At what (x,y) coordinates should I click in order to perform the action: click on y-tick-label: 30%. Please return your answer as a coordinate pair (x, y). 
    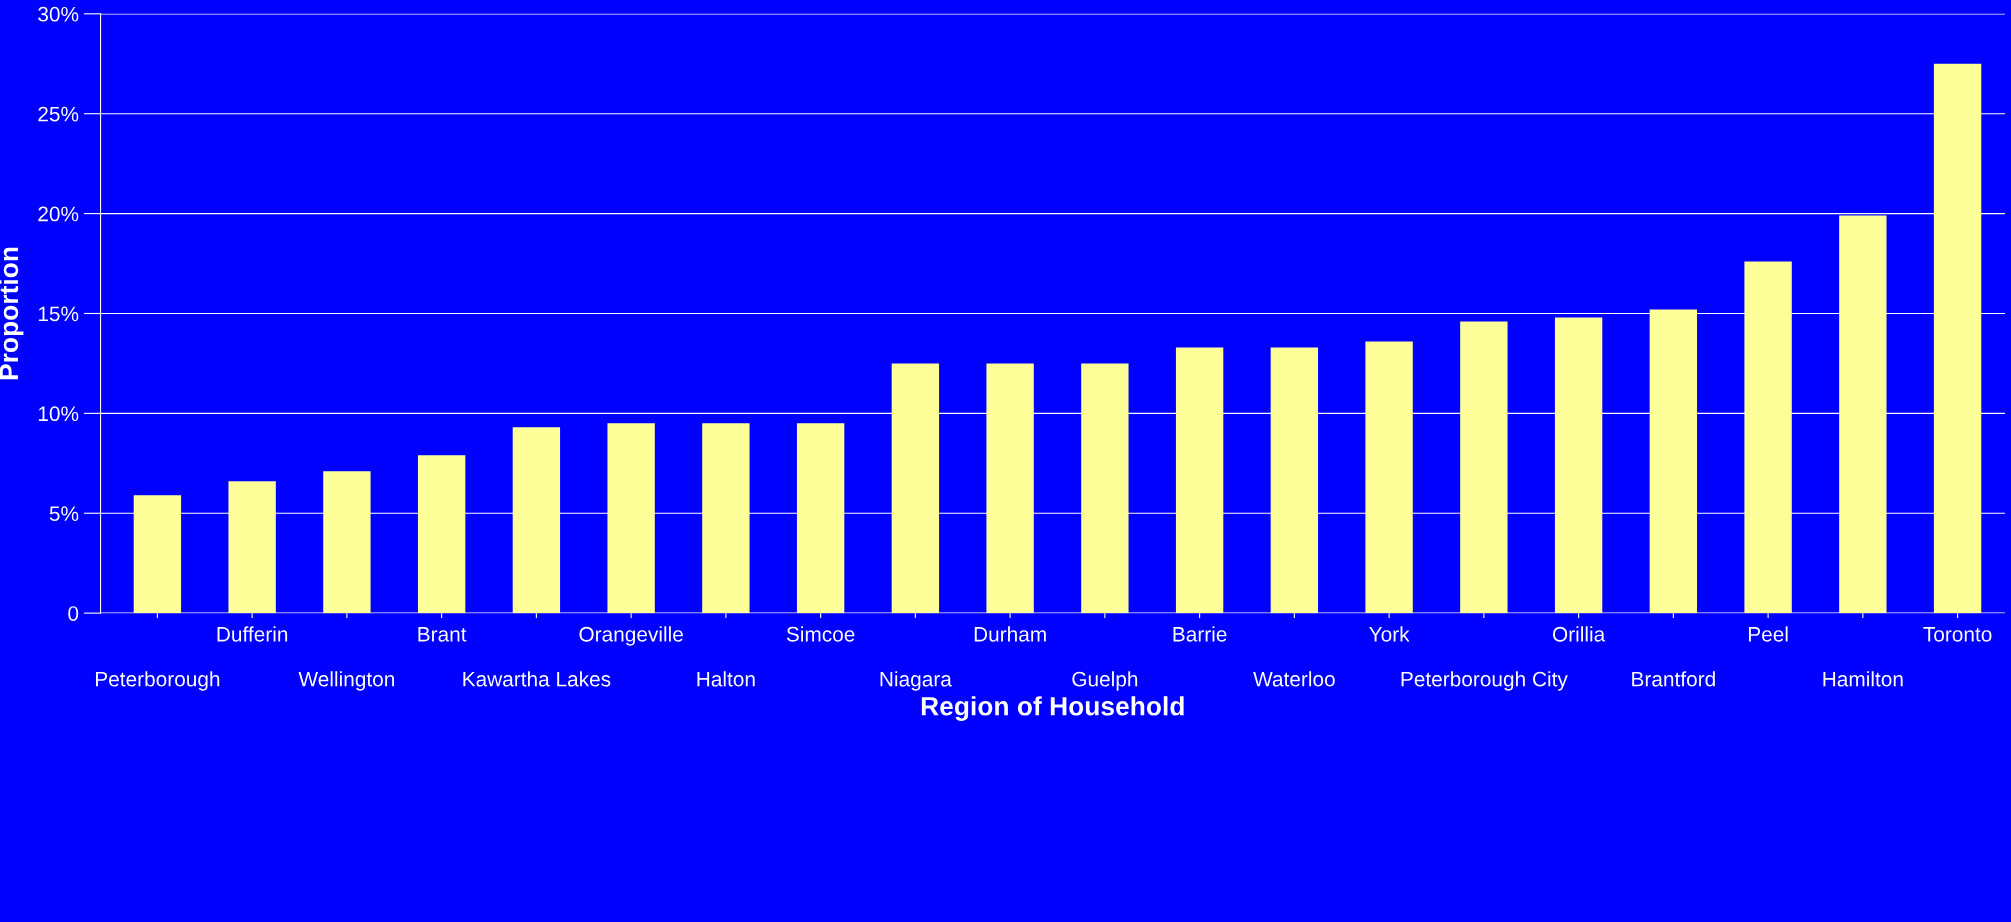
    Looking at the image, I should click on (58, 14).